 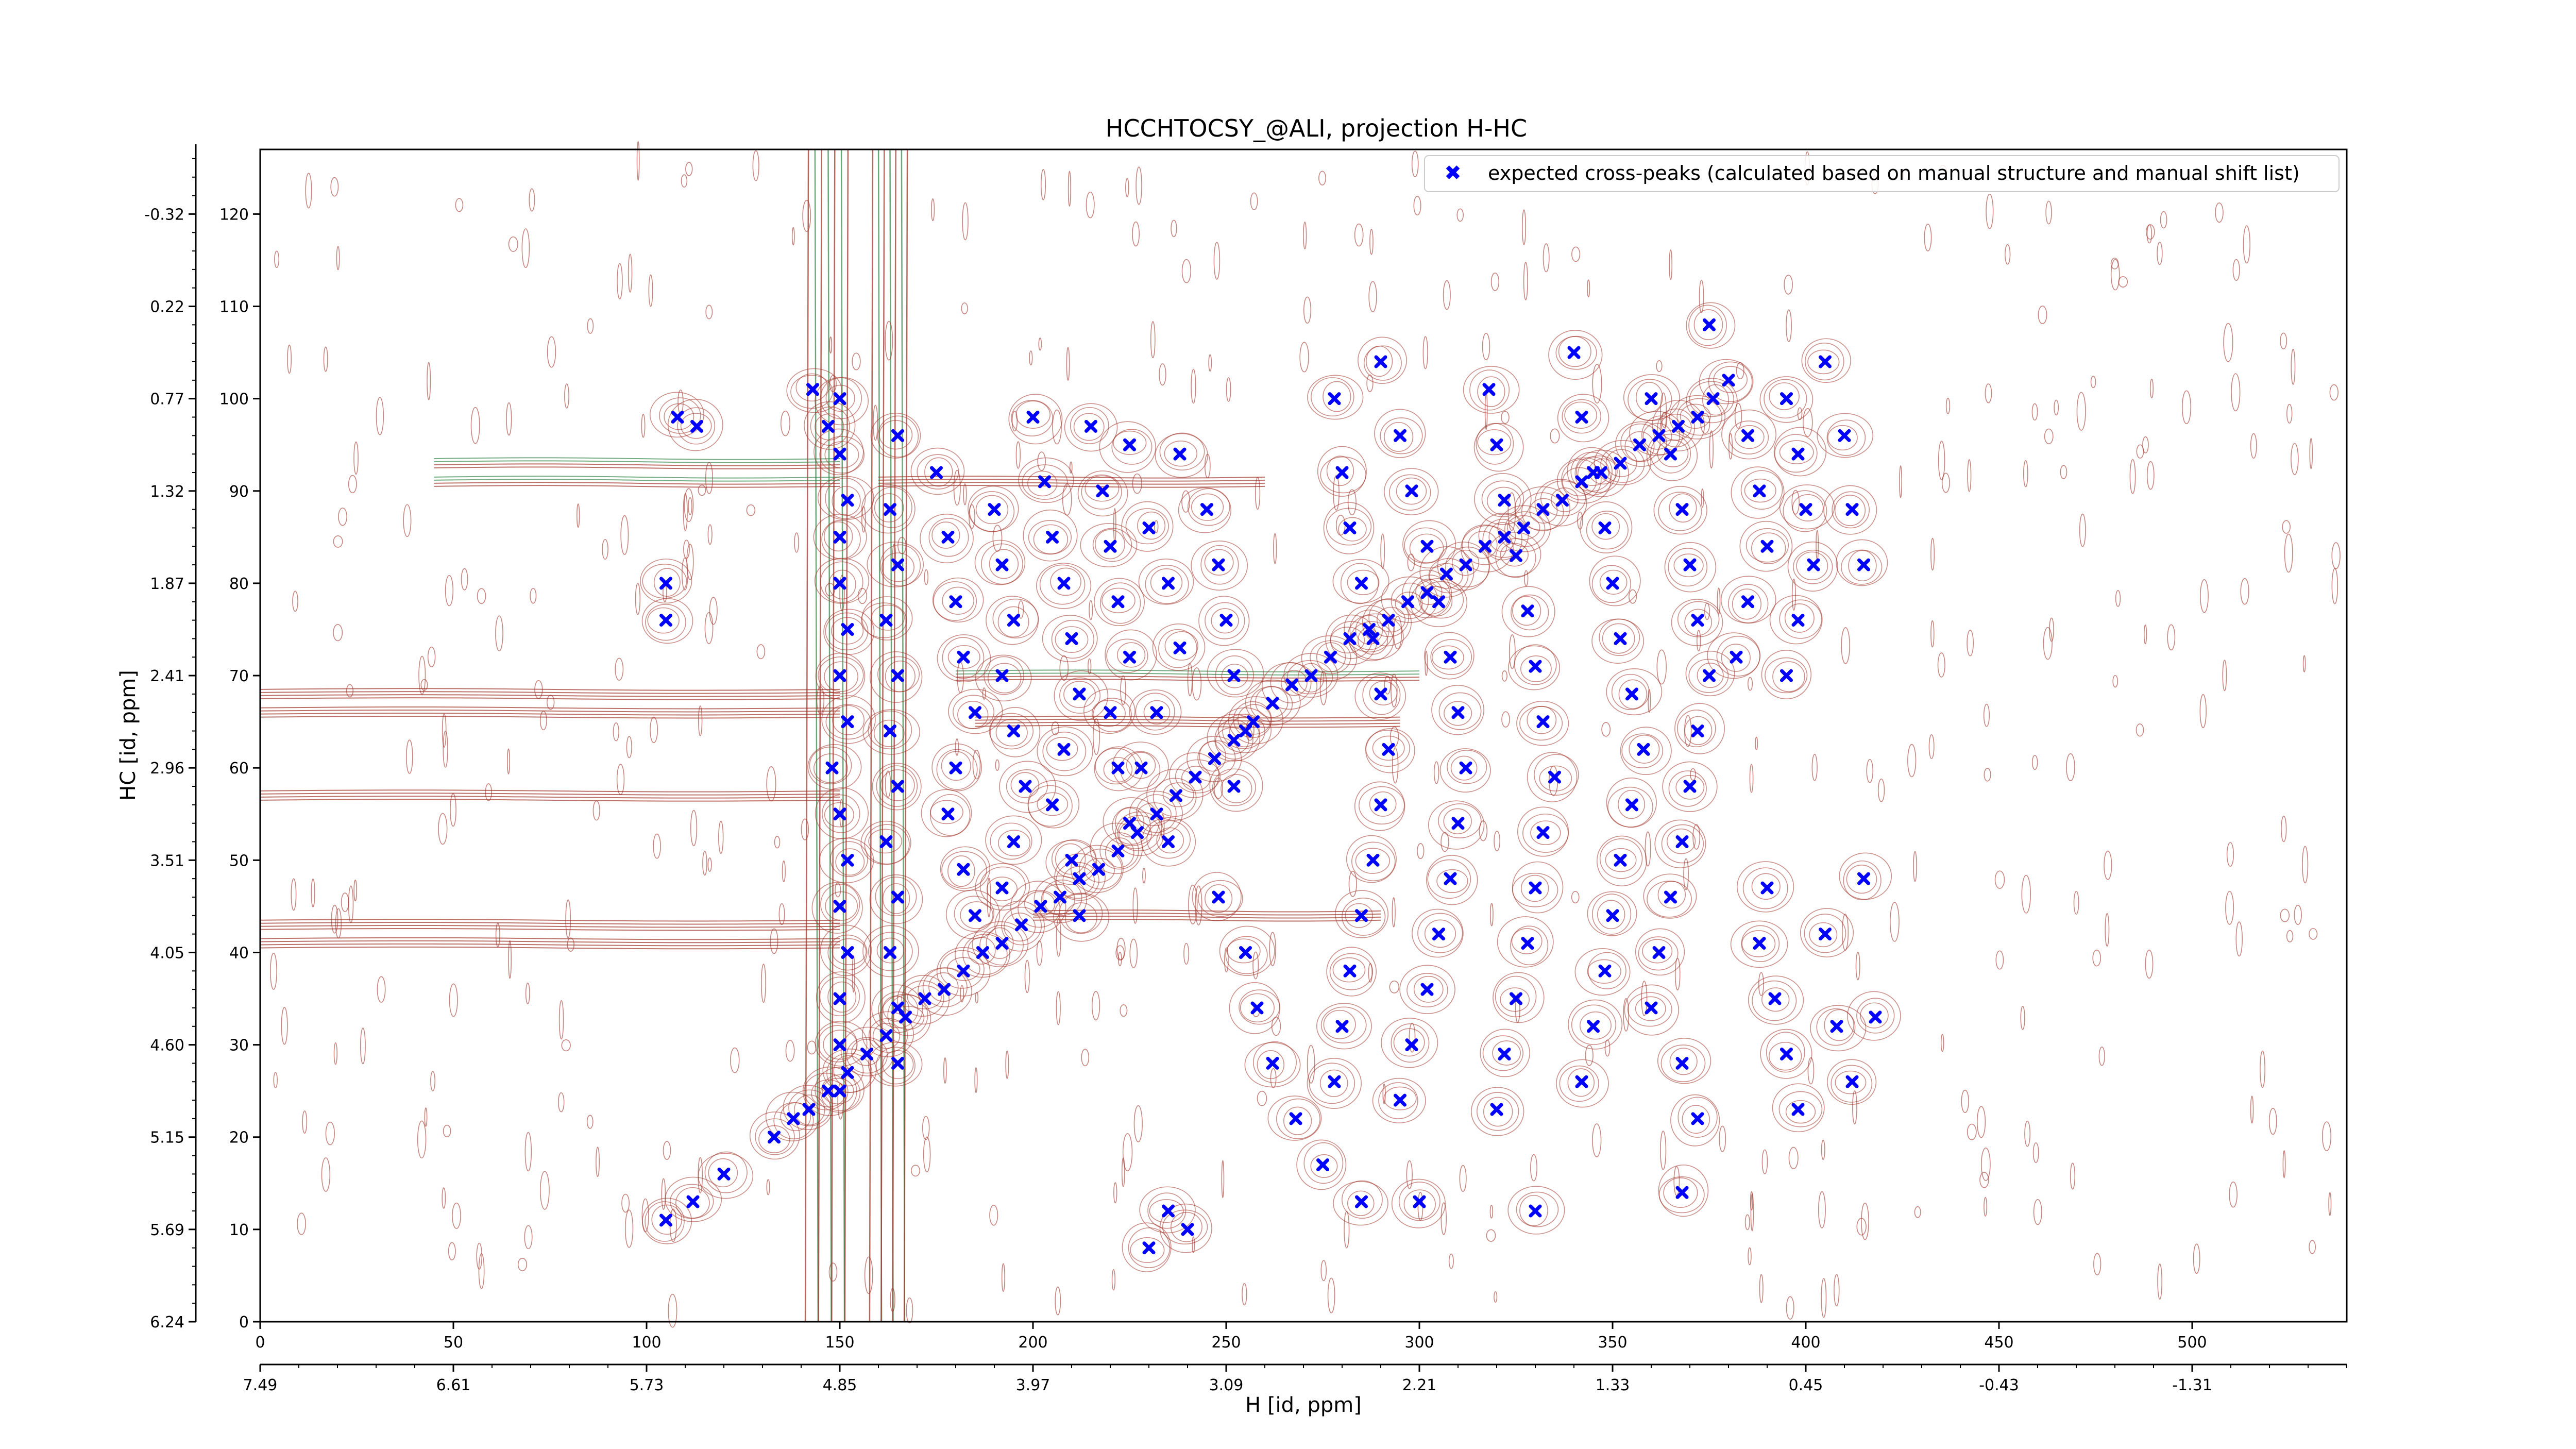 I want to click on y-tick-label: 110, so click(x=234, y=307).